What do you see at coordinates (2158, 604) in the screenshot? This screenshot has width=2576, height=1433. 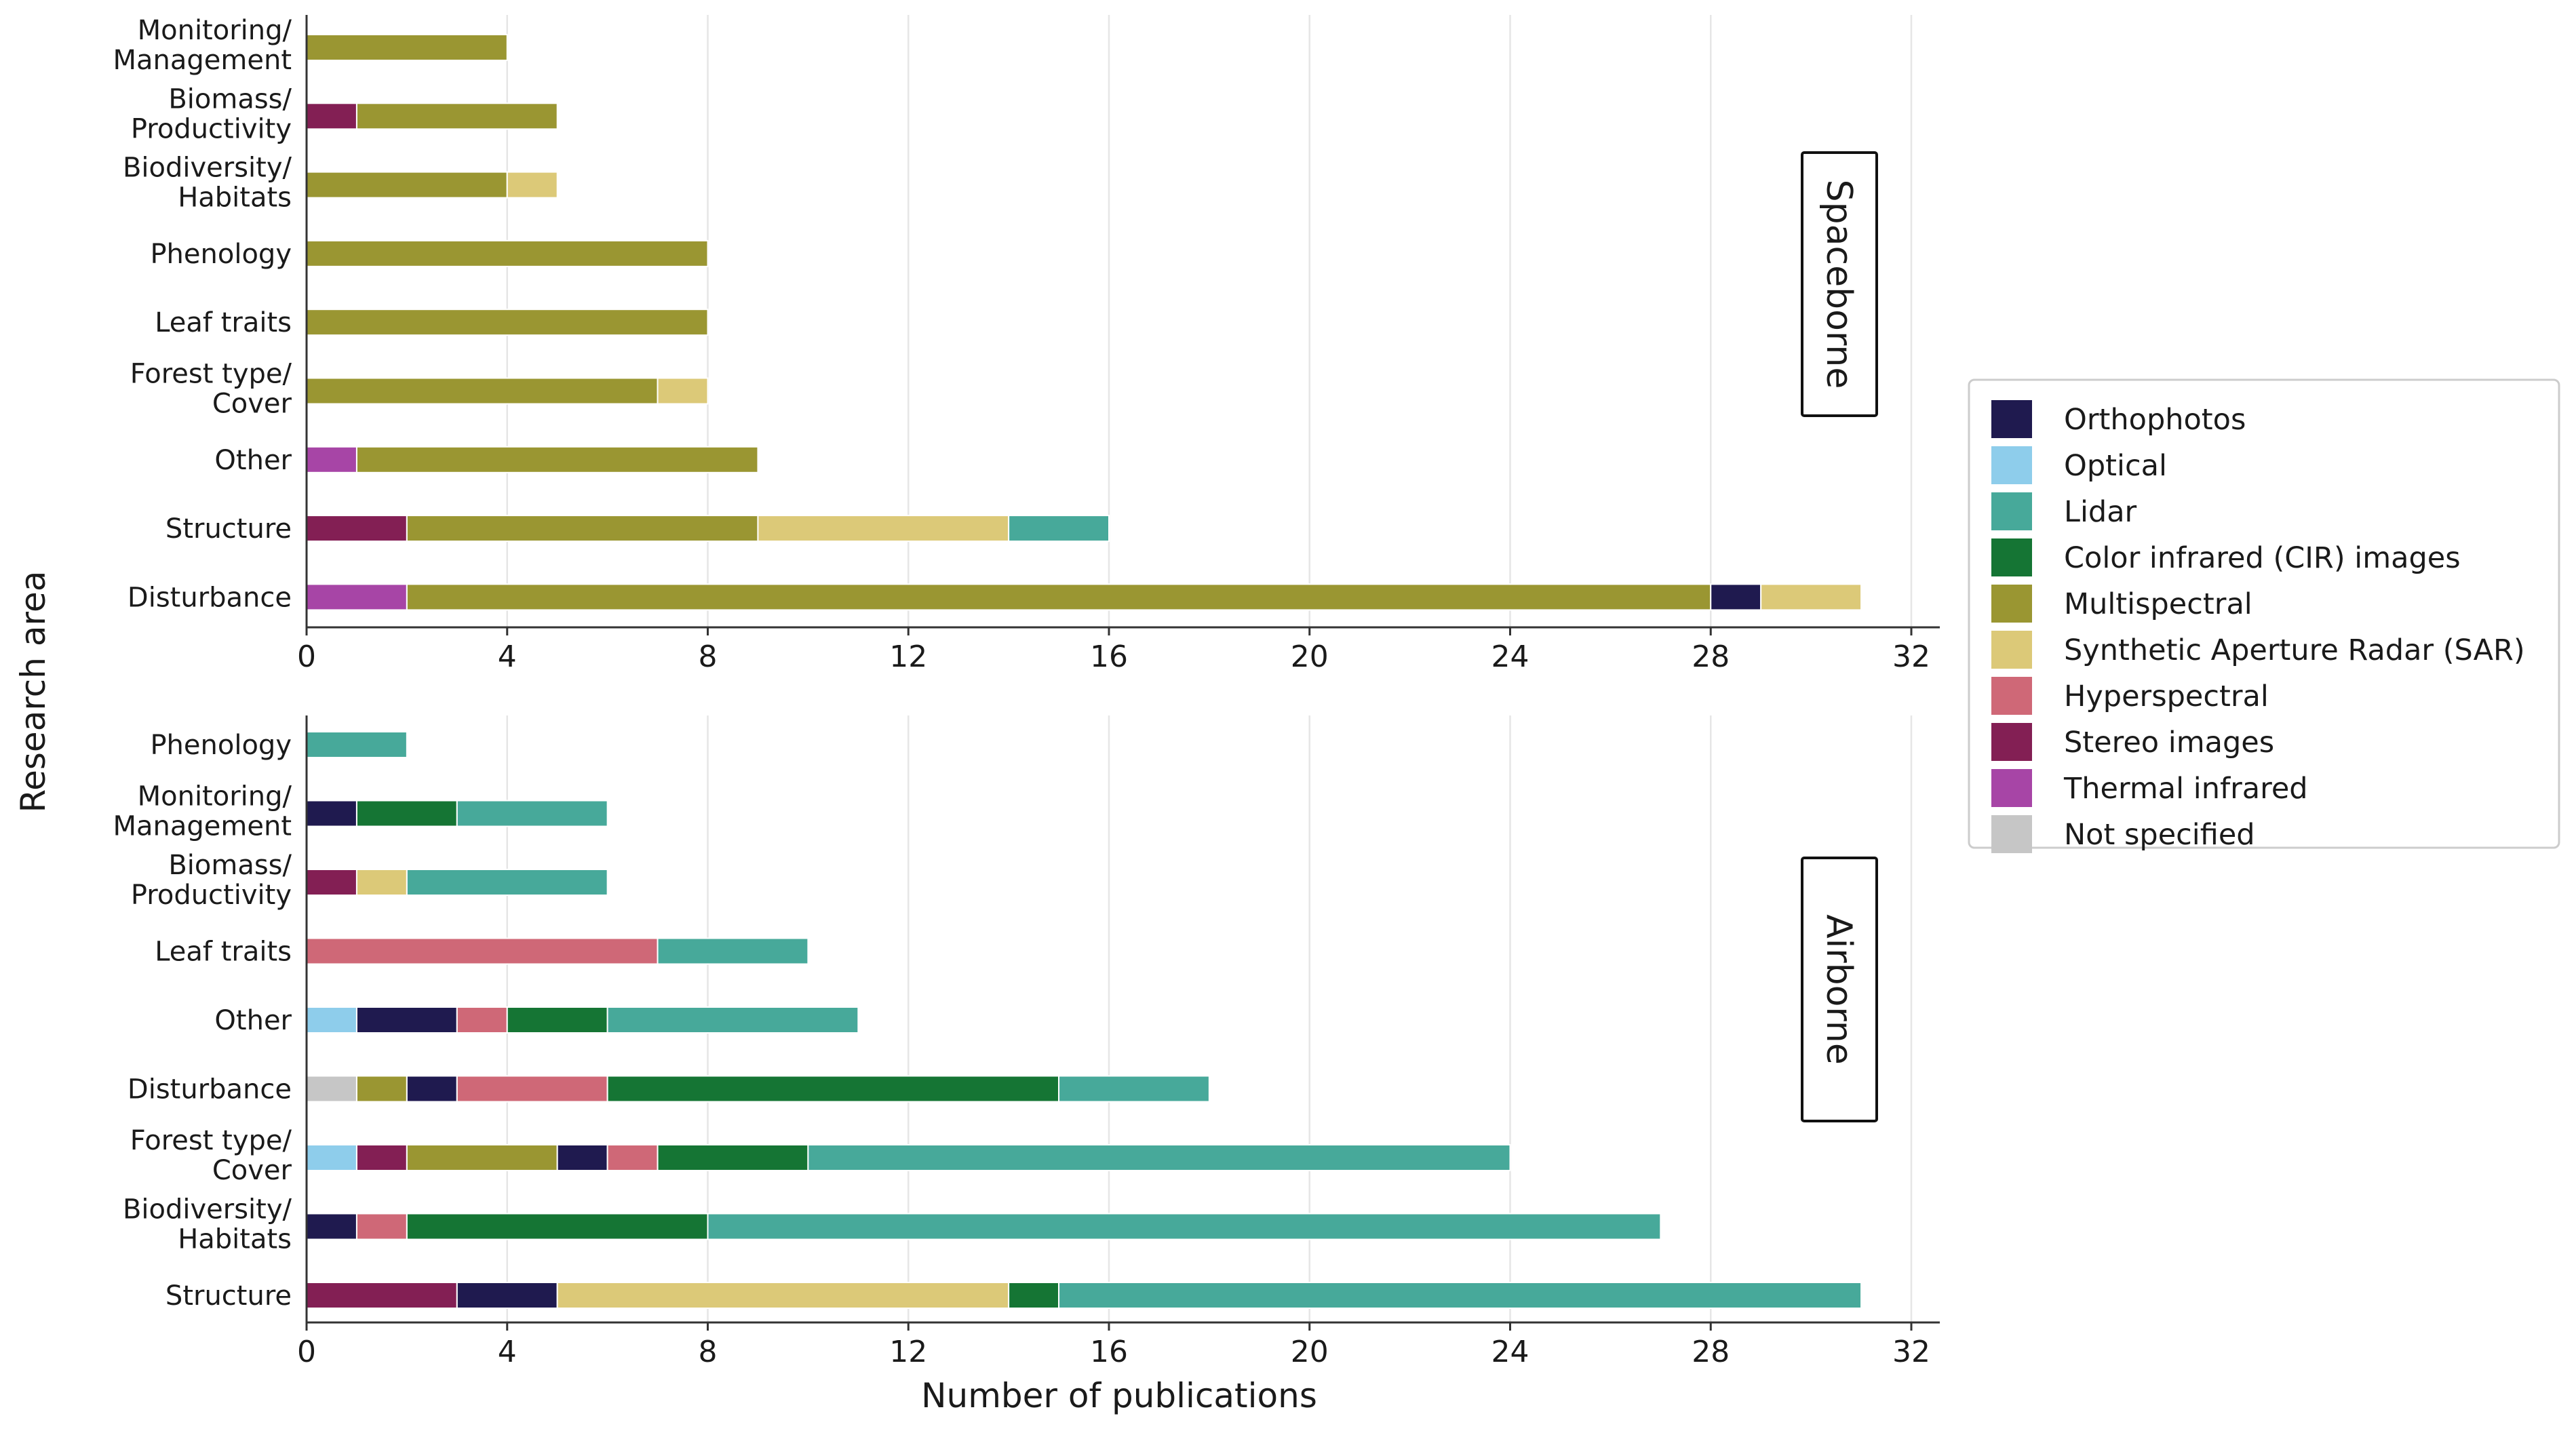 I see `legend-label-multispectral: Multispectral` at bounding box center [2158, 604].